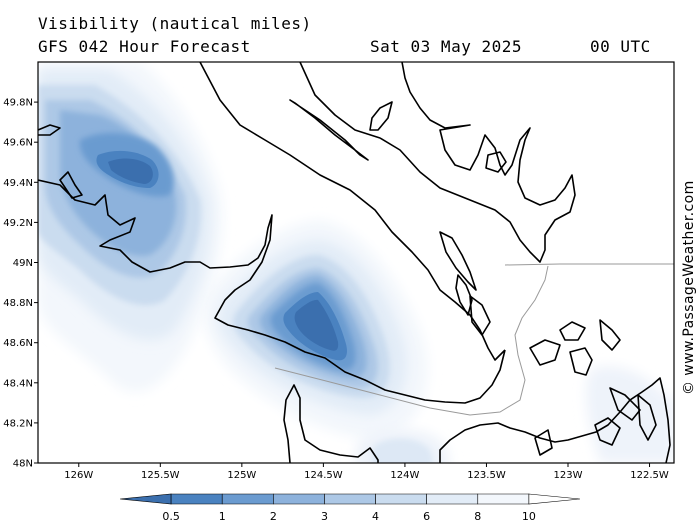 This screenshot has height=525, width=700. Describe the element at coordinates (620, 46) in the screenshot. I see `forecast-time: 00 UTC` at that location.